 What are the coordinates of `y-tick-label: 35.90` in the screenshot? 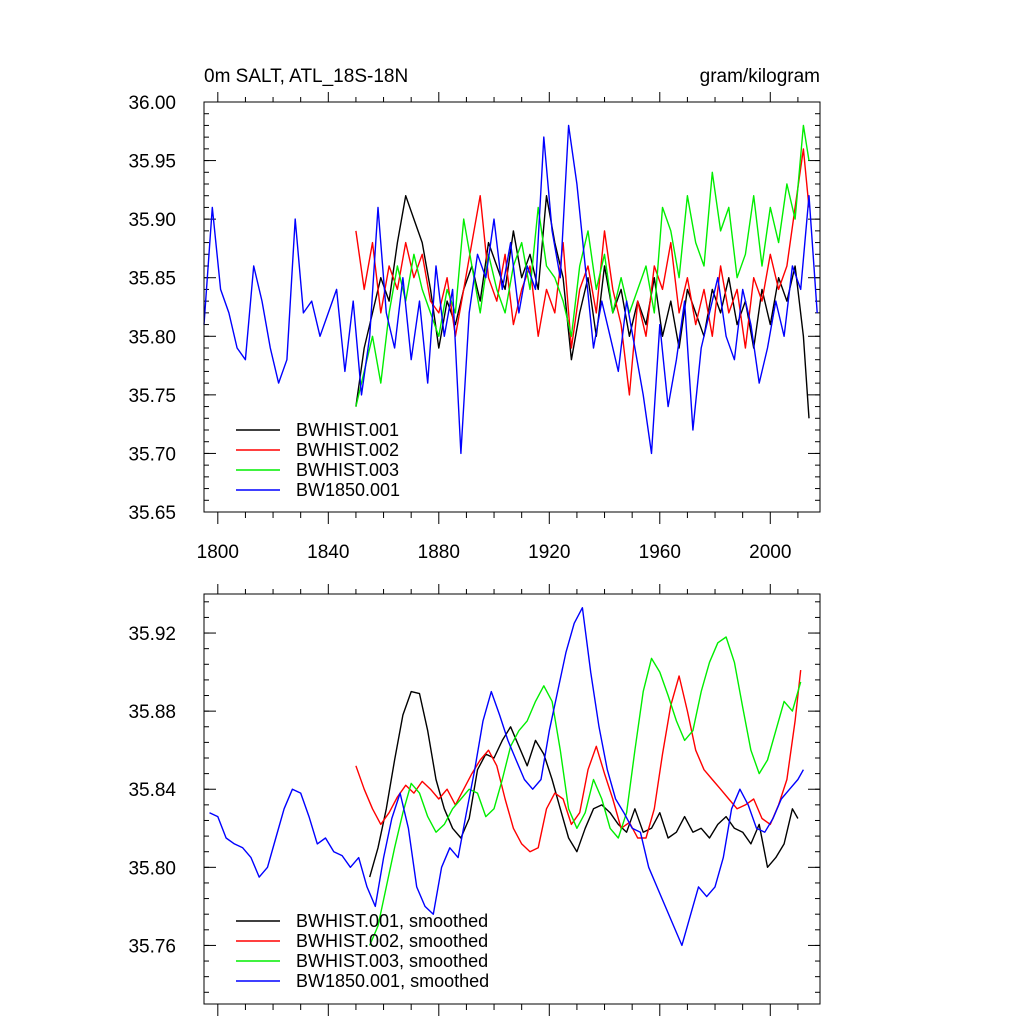 It's located at (152, 220).